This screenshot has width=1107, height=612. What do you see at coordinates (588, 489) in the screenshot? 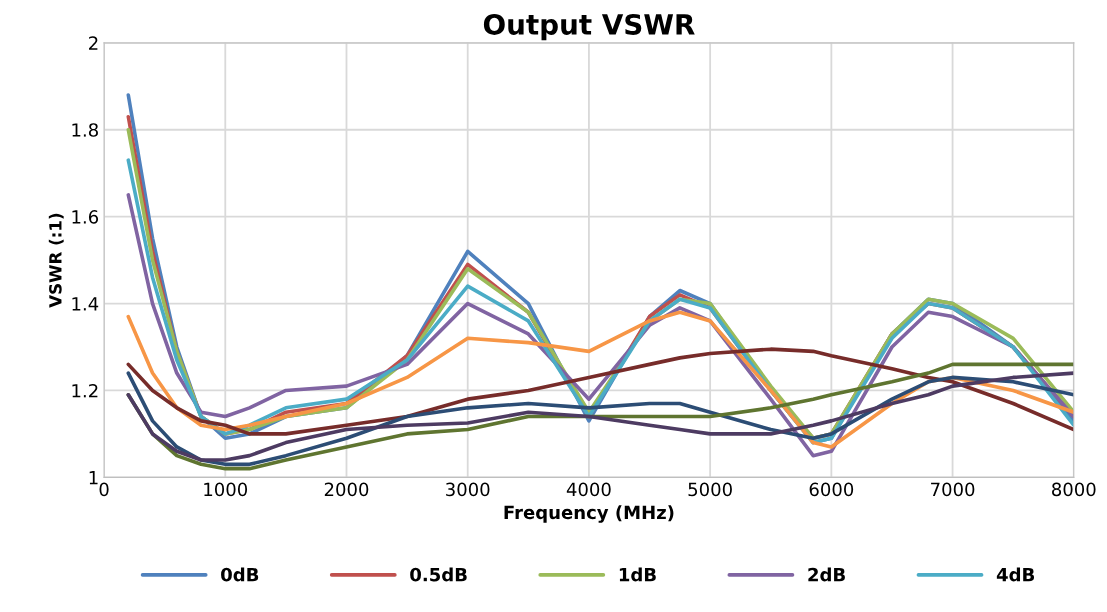
I see `x-tick-label: 4000` at bounding box center [588, 489].